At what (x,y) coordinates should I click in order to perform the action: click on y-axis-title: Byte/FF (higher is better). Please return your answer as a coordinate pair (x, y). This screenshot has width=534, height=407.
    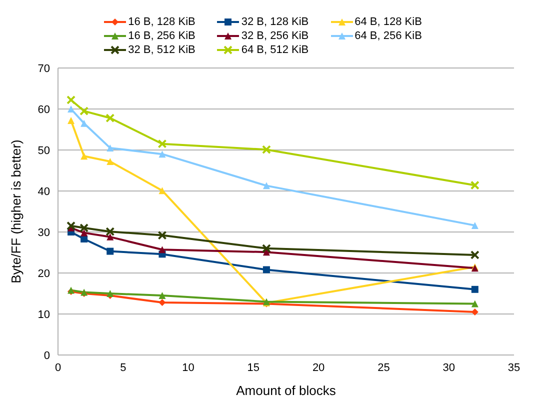
    Looking at the image, I should click on (16, 212).